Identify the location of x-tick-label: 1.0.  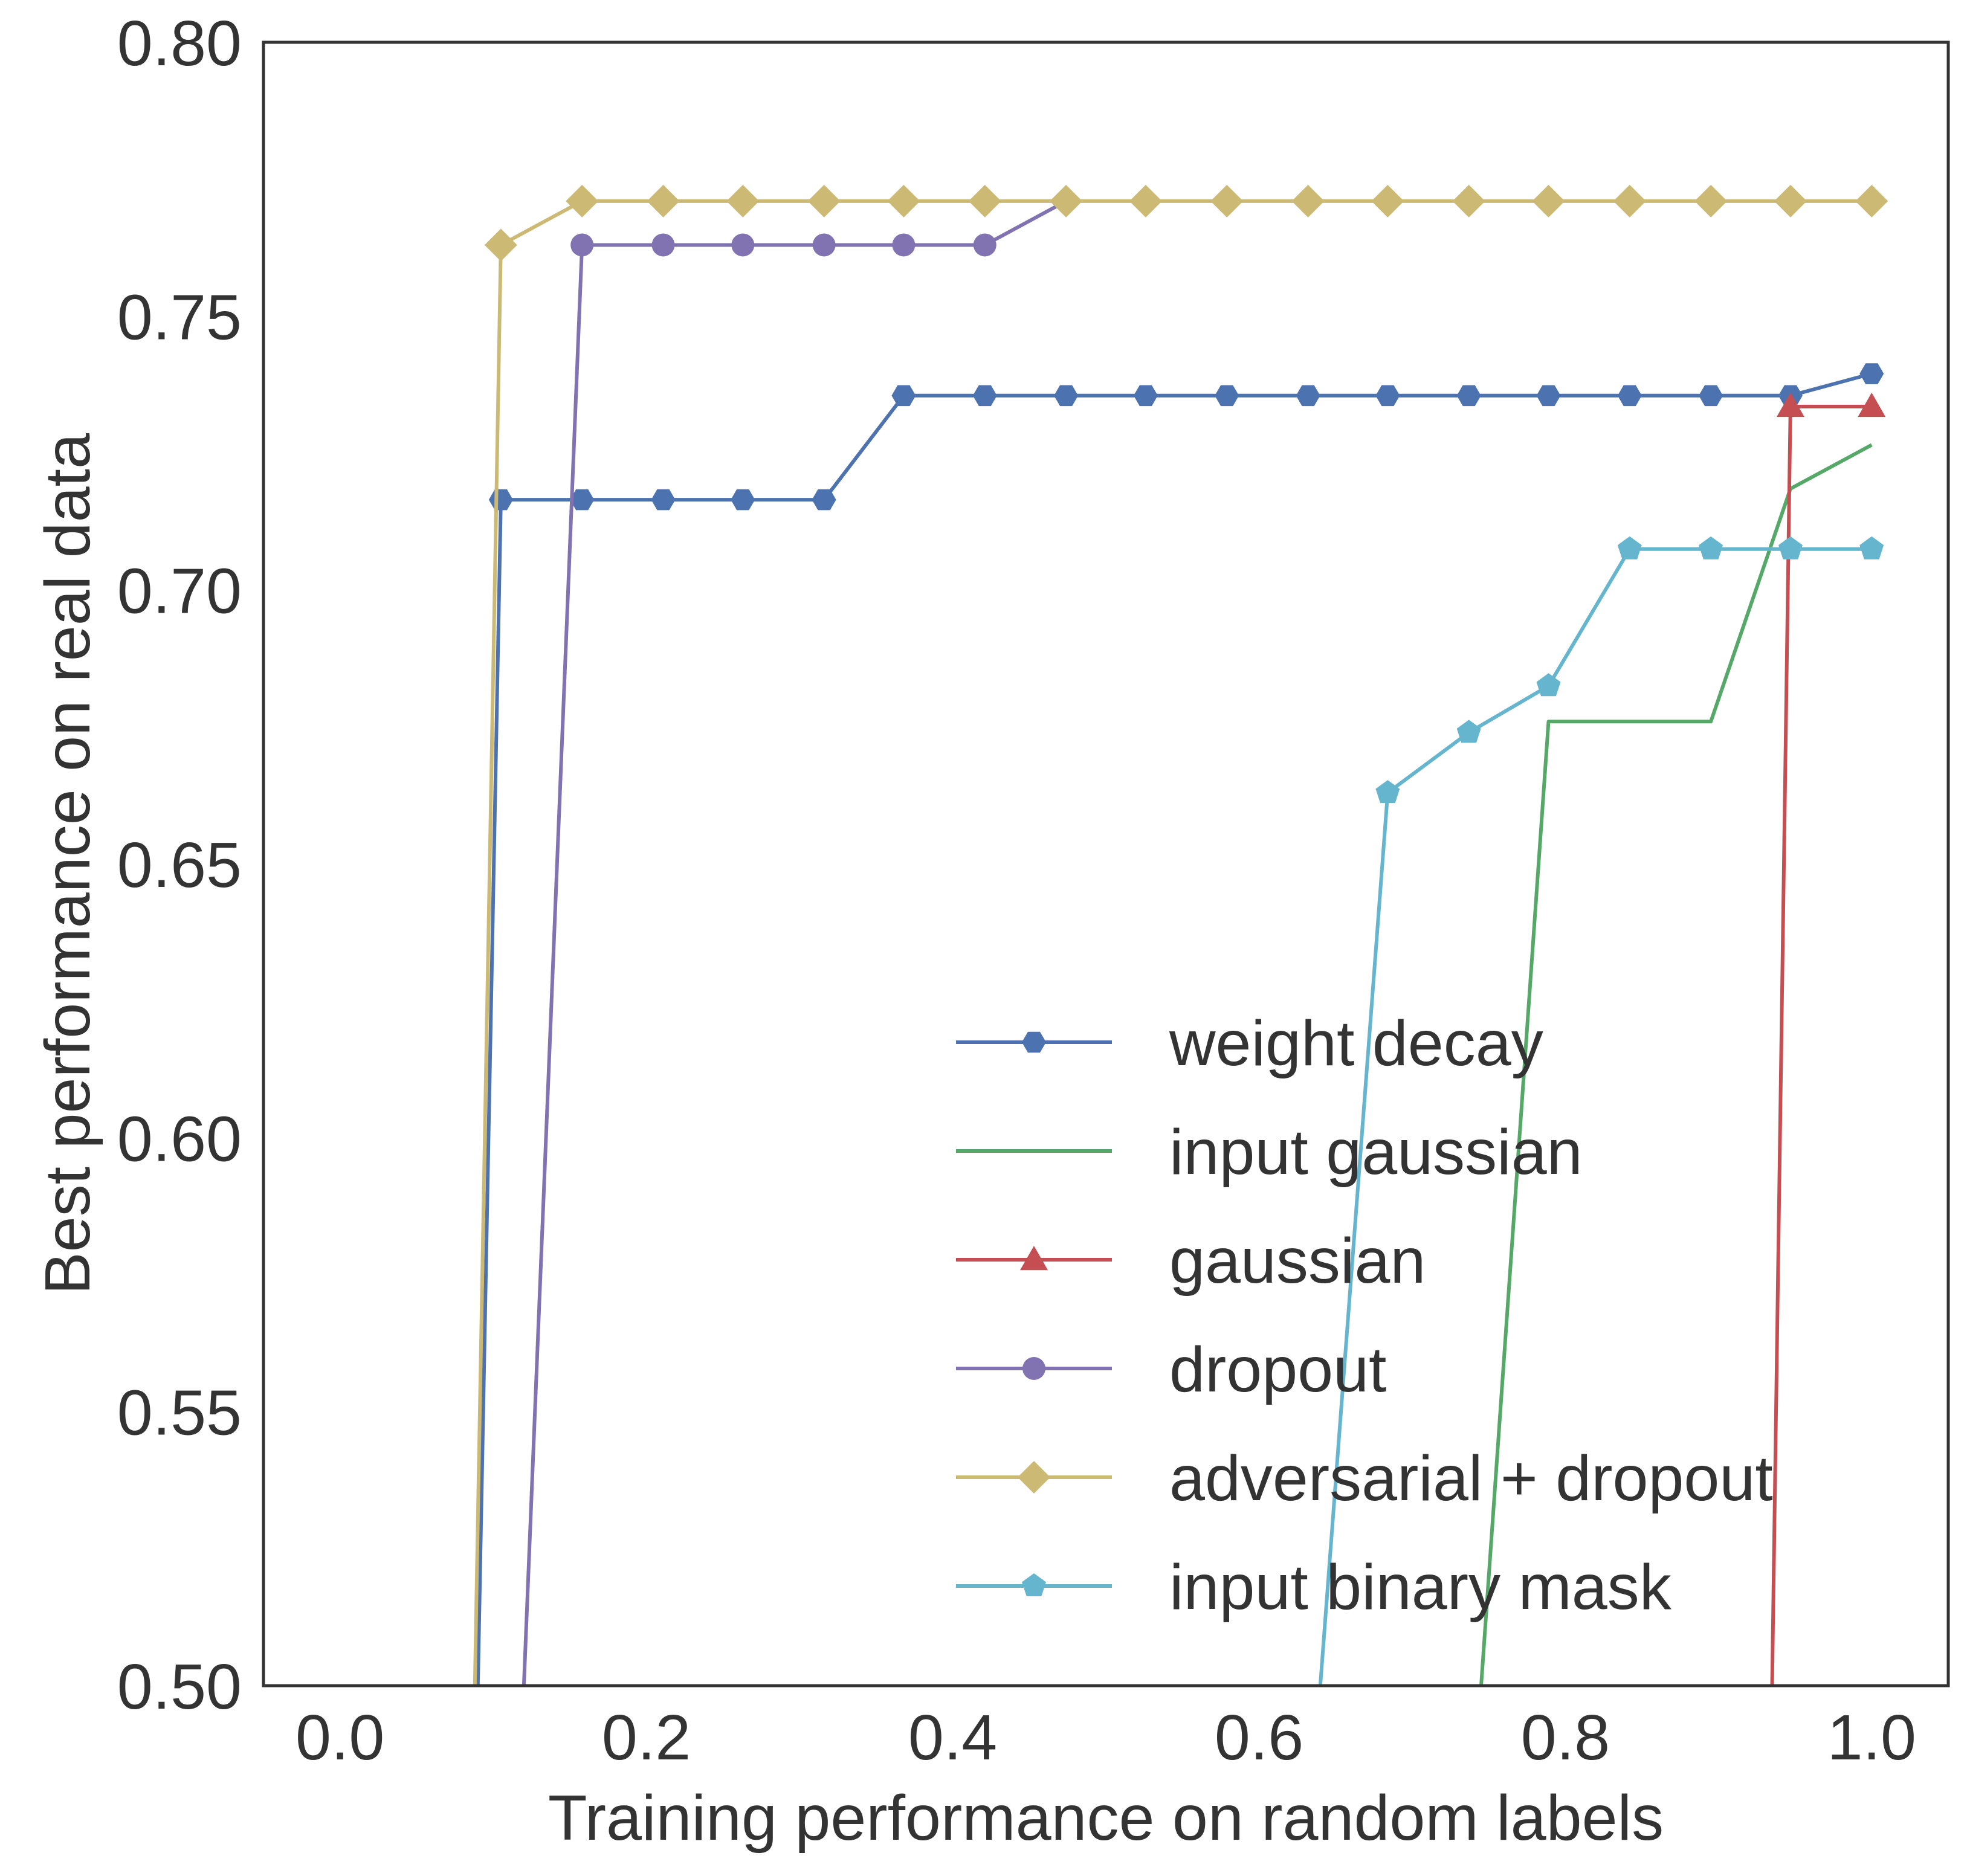
(1871, 1737).